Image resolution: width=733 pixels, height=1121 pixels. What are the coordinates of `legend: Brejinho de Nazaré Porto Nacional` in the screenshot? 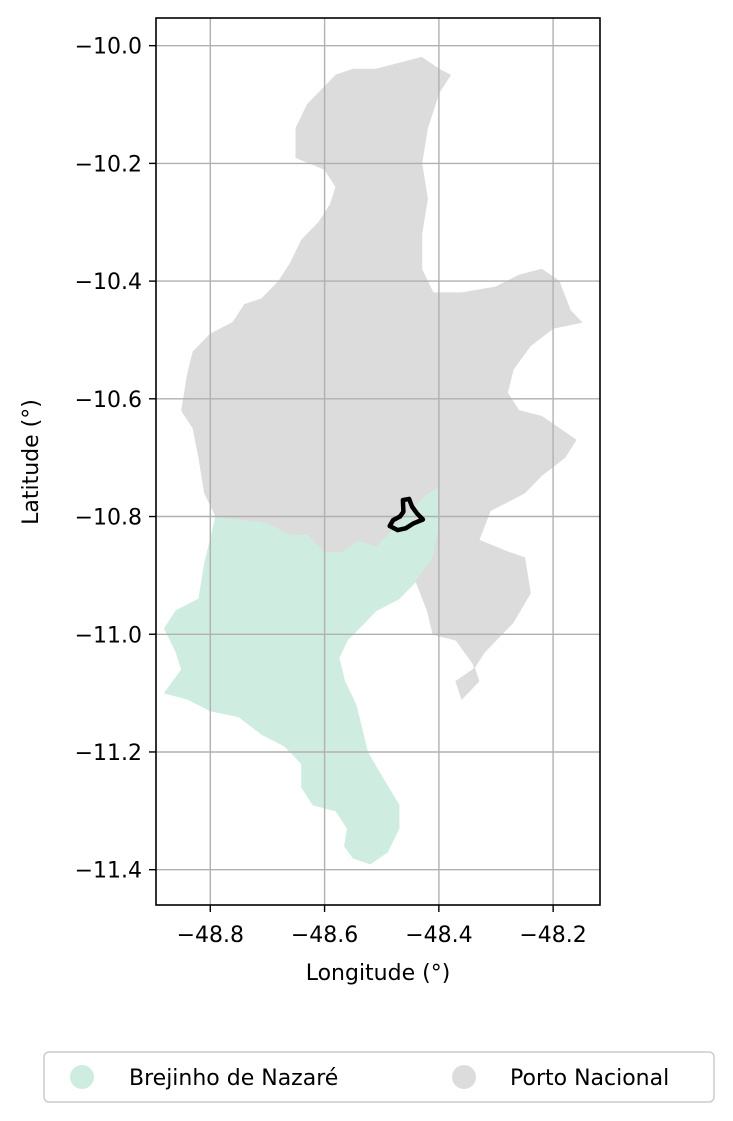 It's located at (379, 1077).